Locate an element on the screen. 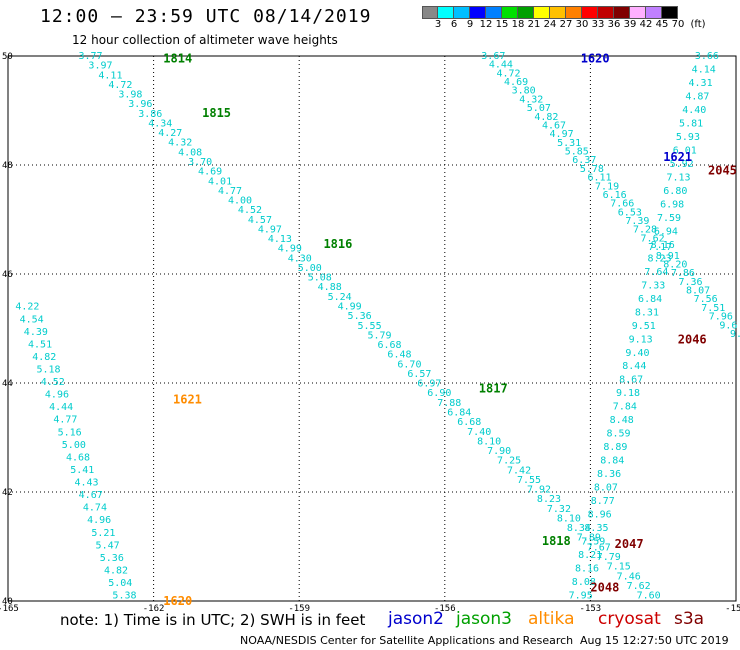  swh-value: 4.44 is located at coordinates (61, 407).